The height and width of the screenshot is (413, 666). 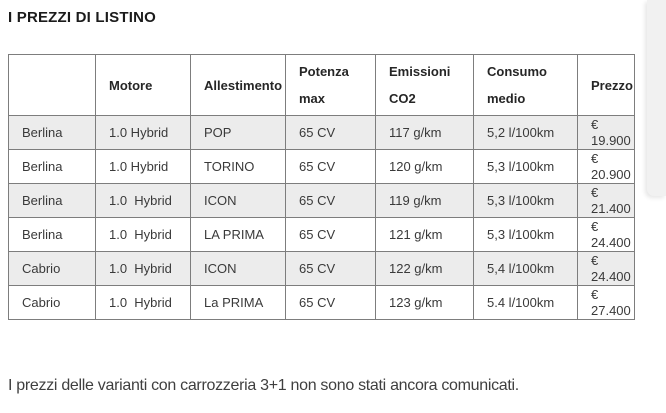 What do you see at coordinates (606, 302) in the screenshot?
I see `table-cell: € 27.400` at bounding box center [606, 302].